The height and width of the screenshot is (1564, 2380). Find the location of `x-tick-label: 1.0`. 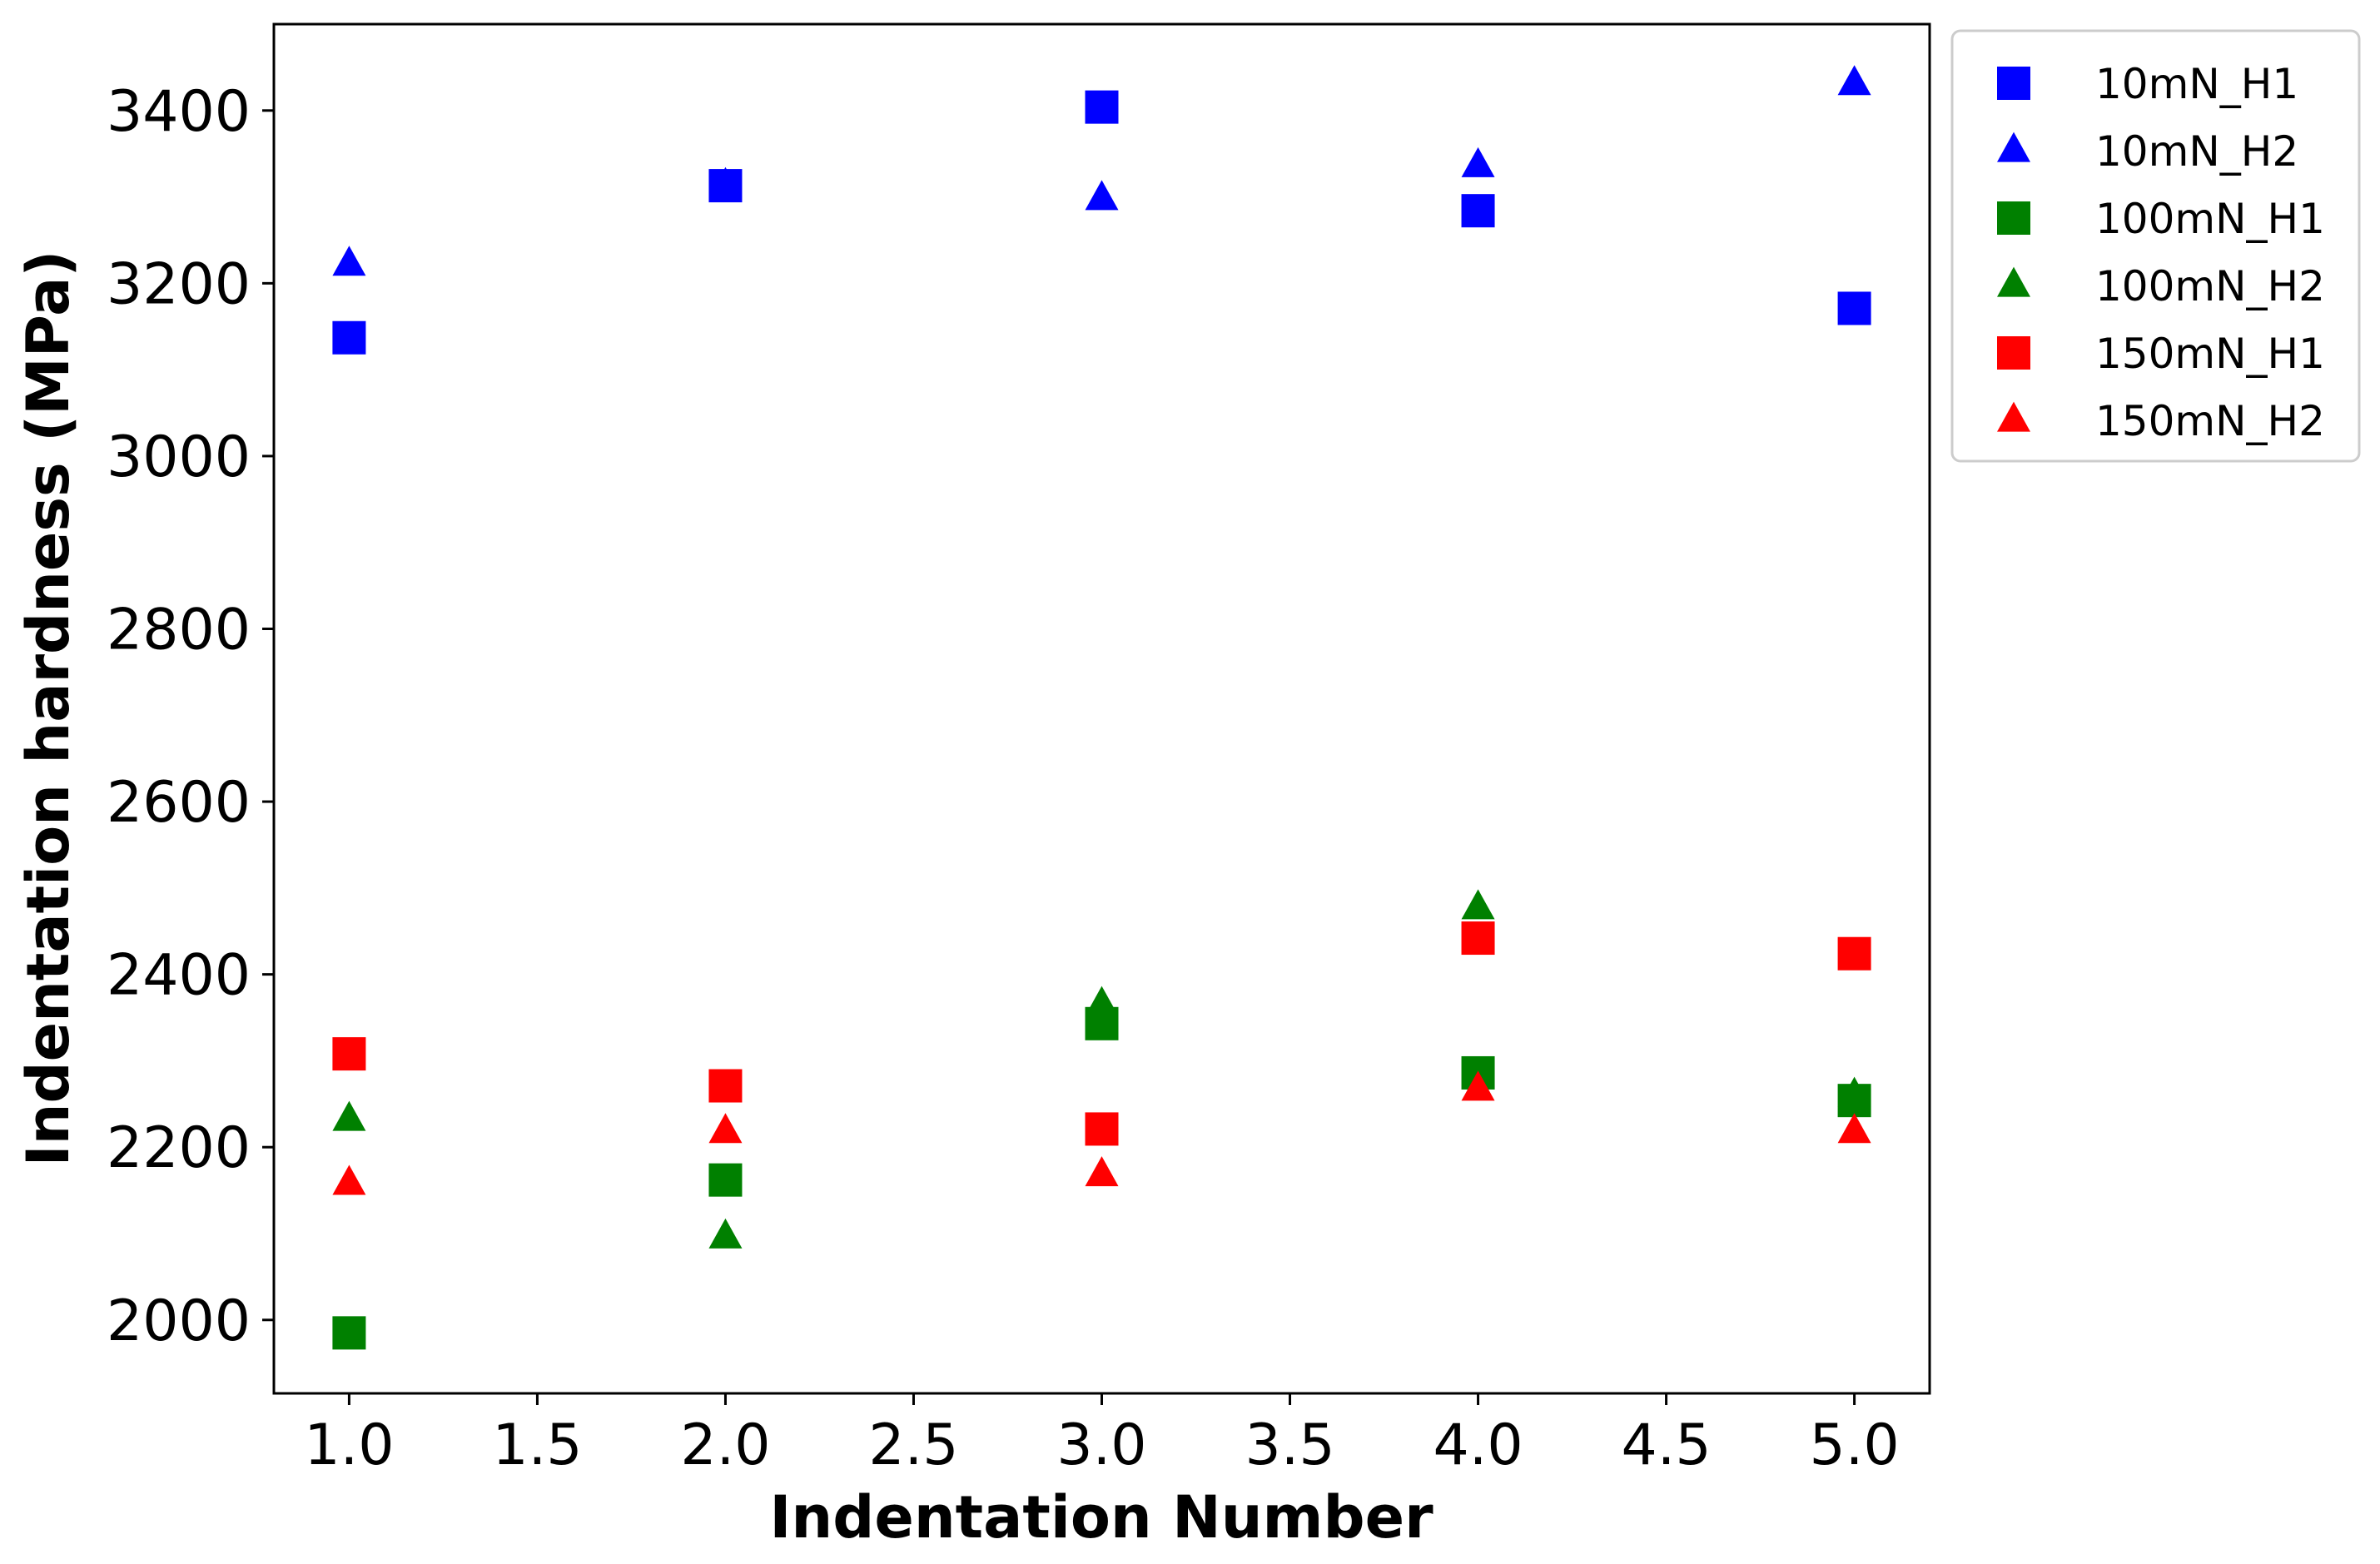

x-tick-label: 1.0 is located at coordinates (349, 1445).